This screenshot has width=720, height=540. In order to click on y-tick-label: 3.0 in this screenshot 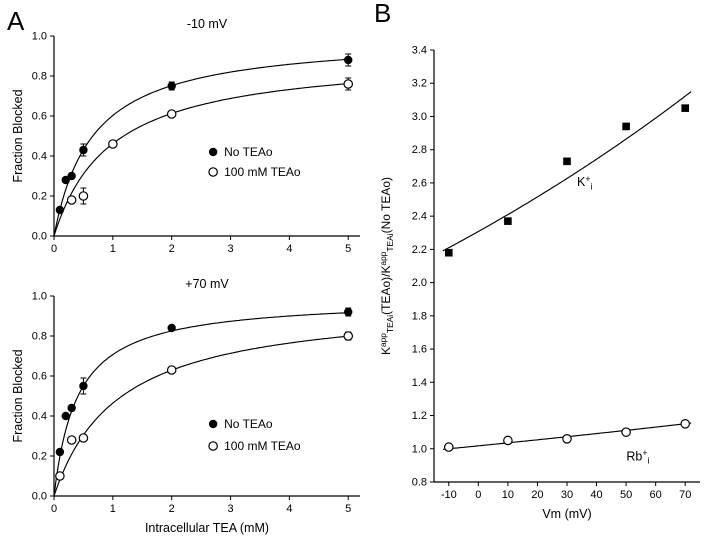, I will do `click(419, 117)`.